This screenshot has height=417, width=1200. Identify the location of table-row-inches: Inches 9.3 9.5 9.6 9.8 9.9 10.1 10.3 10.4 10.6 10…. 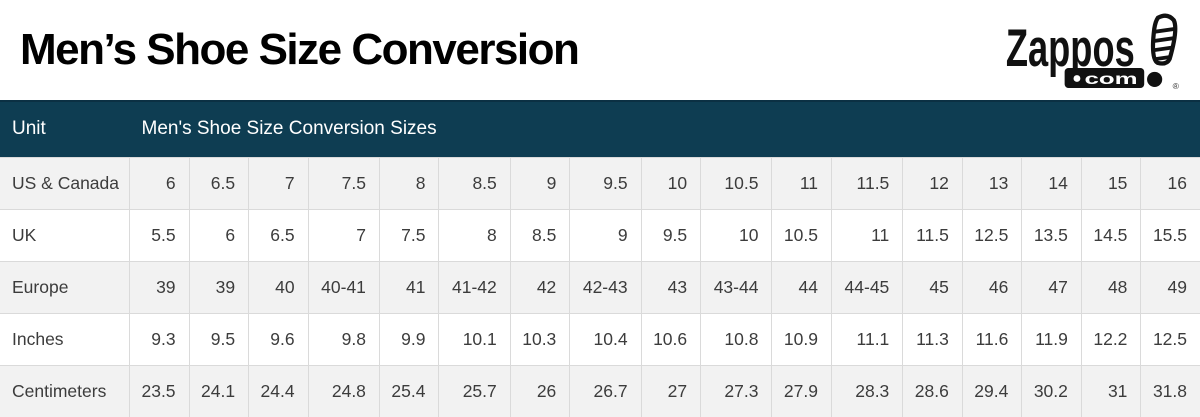
(600, 338).